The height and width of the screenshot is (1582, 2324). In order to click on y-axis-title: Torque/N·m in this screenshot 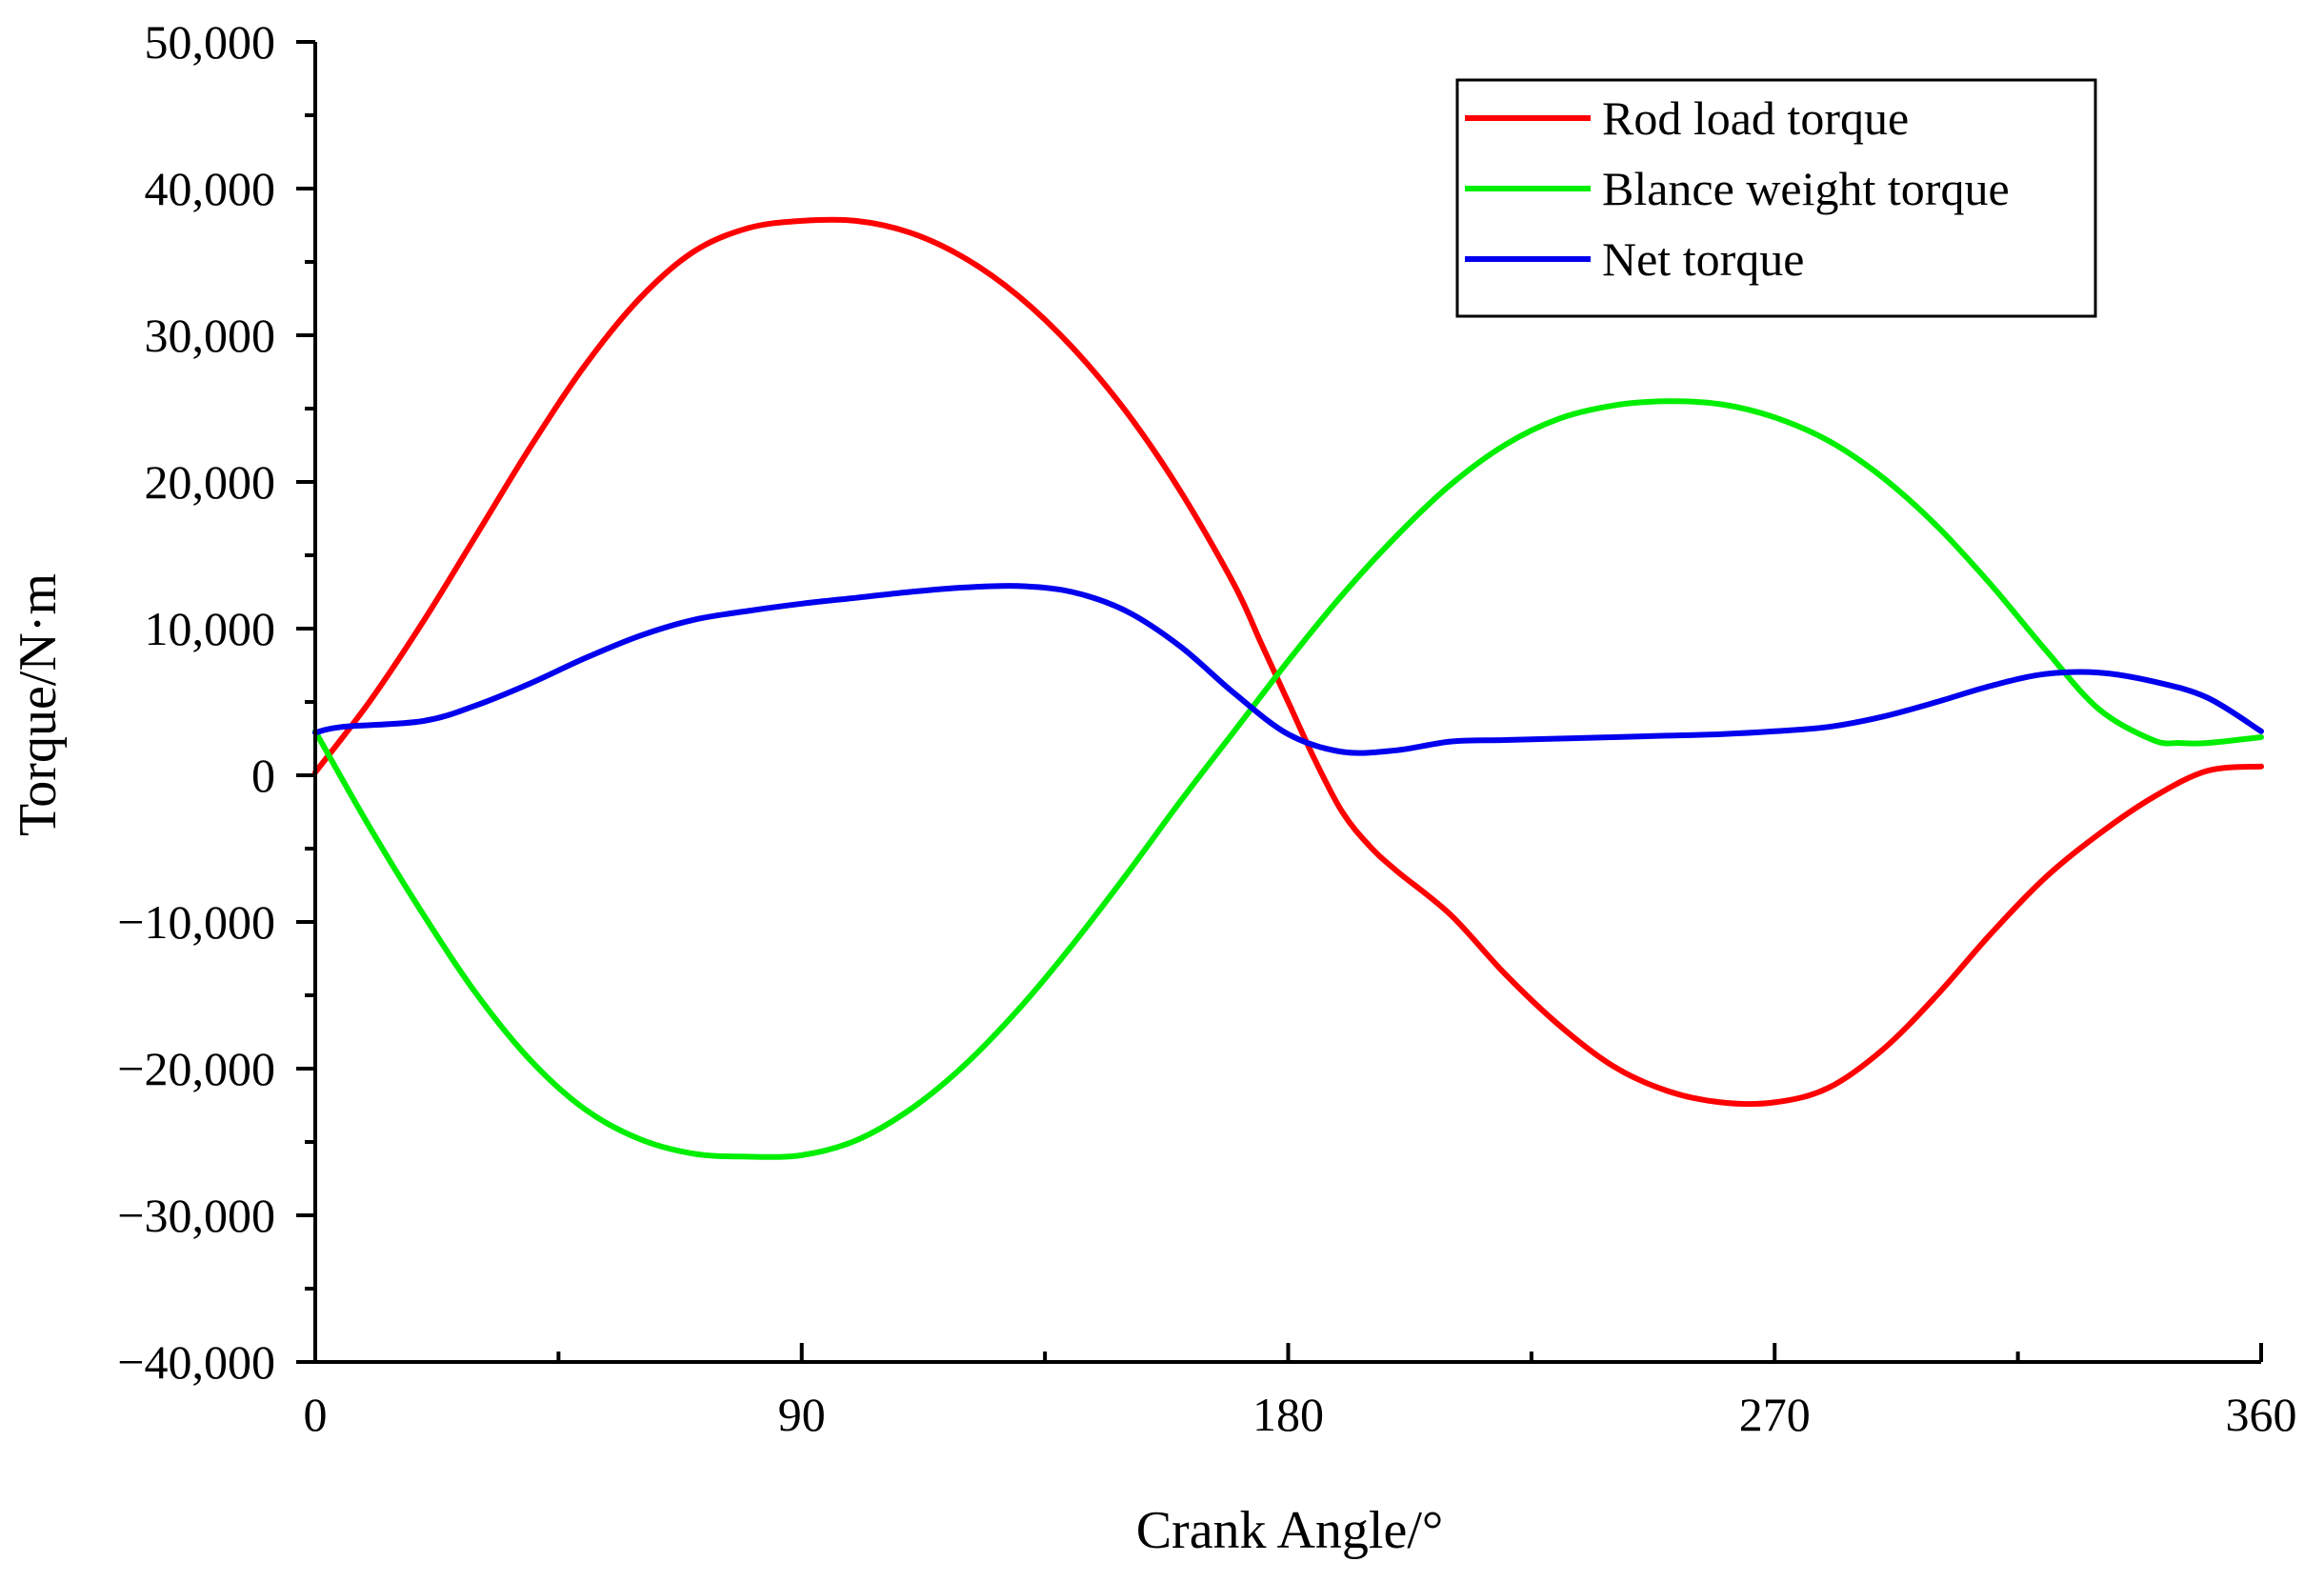, I will do `click(38, 704)`.